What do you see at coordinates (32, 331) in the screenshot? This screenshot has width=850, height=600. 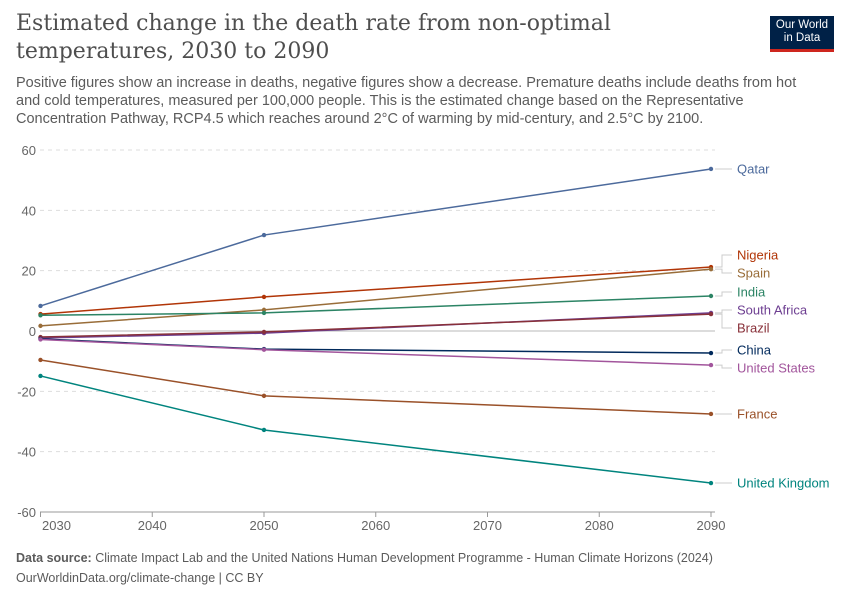 I see `y-tick-label: 0` at bounding box center [32, 331].